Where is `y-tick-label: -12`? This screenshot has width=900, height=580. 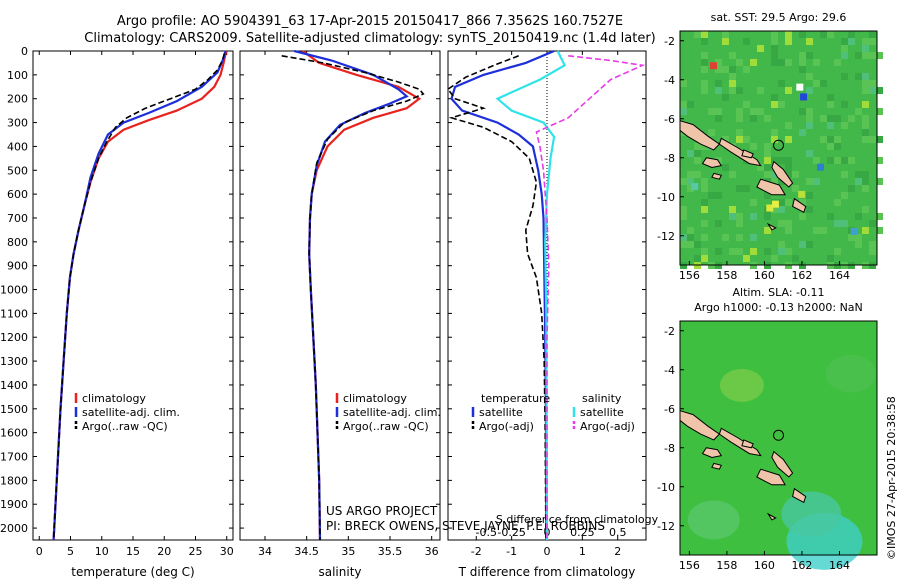 y-tick-label: -12 is located at coordinates (666, 526).